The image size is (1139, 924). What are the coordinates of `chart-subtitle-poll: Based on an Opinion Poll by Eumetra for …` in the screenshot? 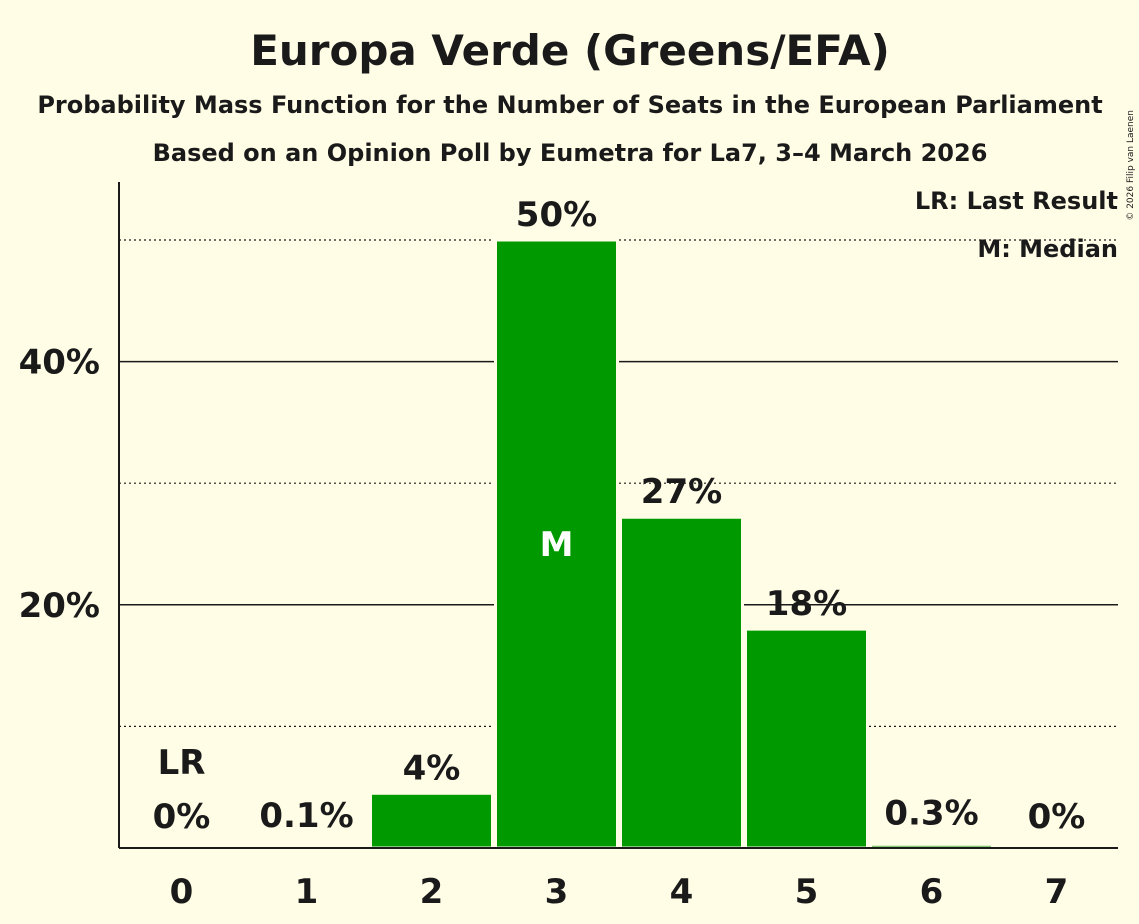 It's located at (570, 153).